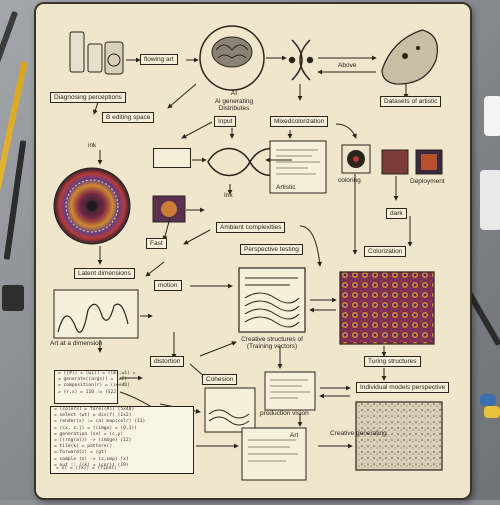 This screenshot has width=500, height=505. I want to click on code-line: = (r,x) = 110 := (S22), so click(88, 392).